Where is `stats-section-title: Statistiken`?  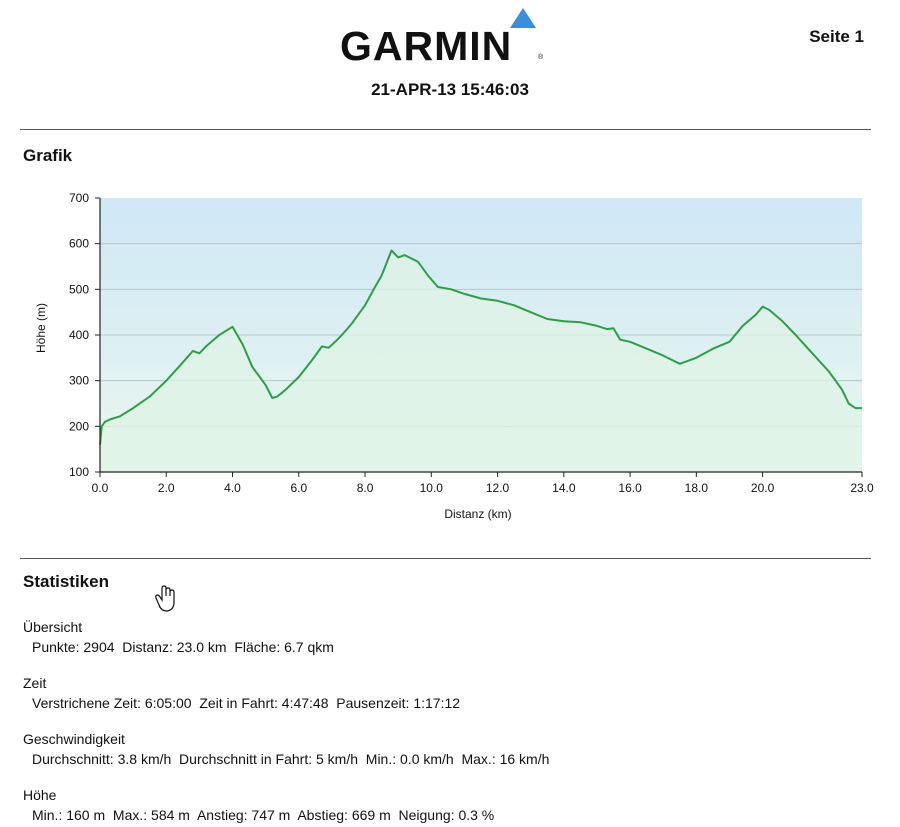
stats-section-title: Statistiken is located at coordinates (66, 581).